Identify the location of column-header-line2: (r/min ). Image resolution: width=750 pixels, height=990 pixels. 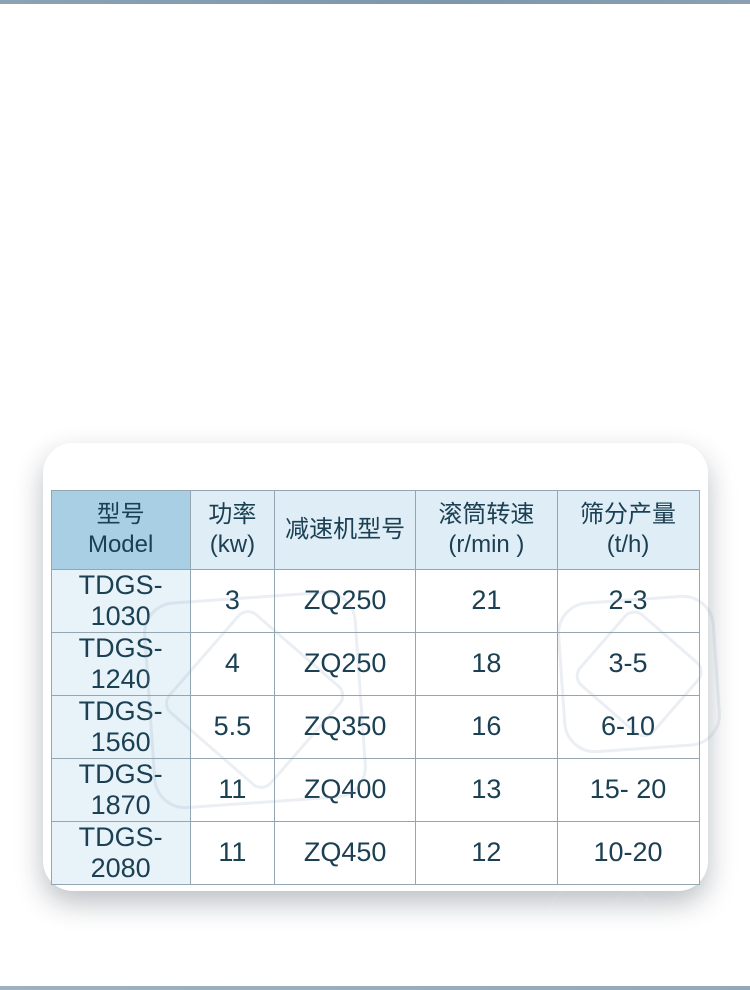
(486, 544).